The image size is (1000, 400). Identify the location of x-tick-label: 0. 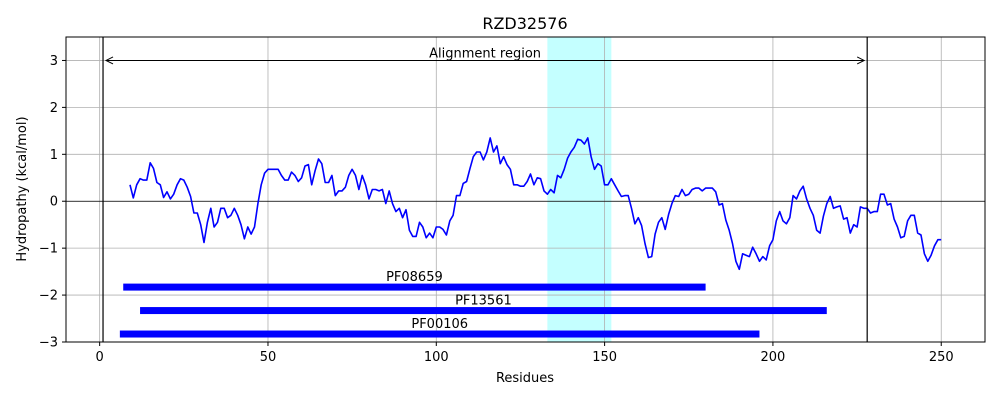
(100, 357).